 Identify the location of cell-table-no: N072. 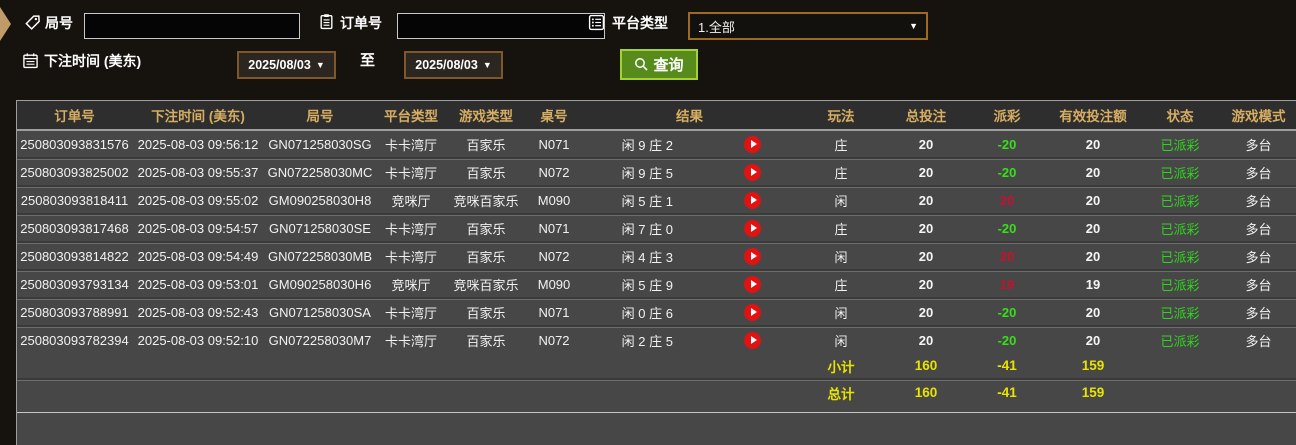
(554, 339).